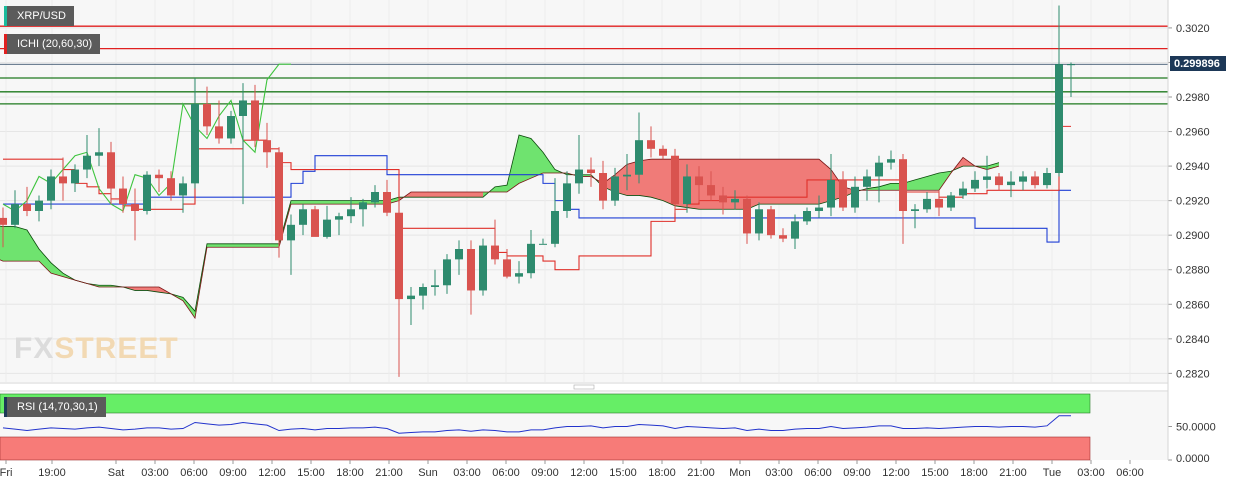 Image resolution: width=1244 pixels, height=485 pixels. What do you see at coordinates (1193, 236) in the screenshot?
I see `y-tick-label: 0.2900` at bounding box center [1193, 236].